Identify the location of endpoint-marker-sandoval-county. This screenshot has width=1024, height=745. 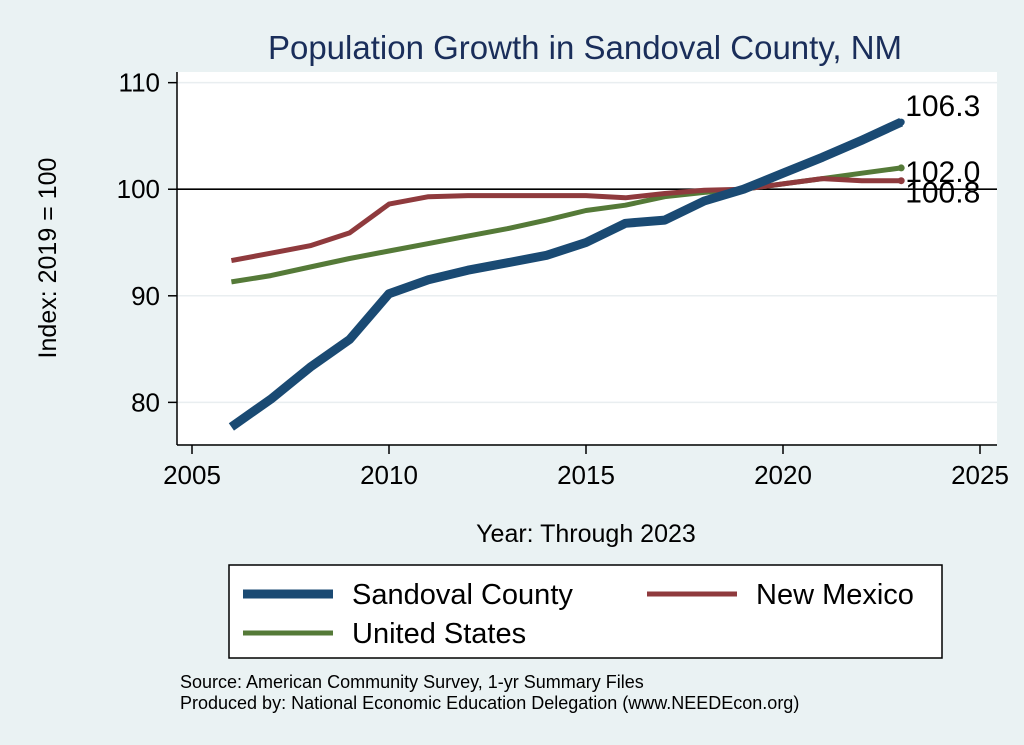
(901, 122).